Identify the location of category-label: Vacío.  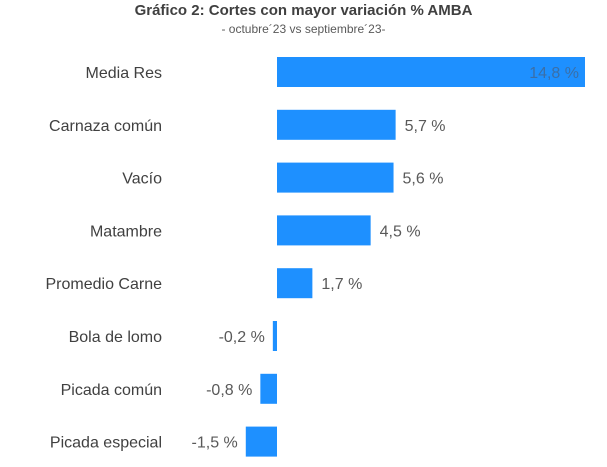
(142, 179).